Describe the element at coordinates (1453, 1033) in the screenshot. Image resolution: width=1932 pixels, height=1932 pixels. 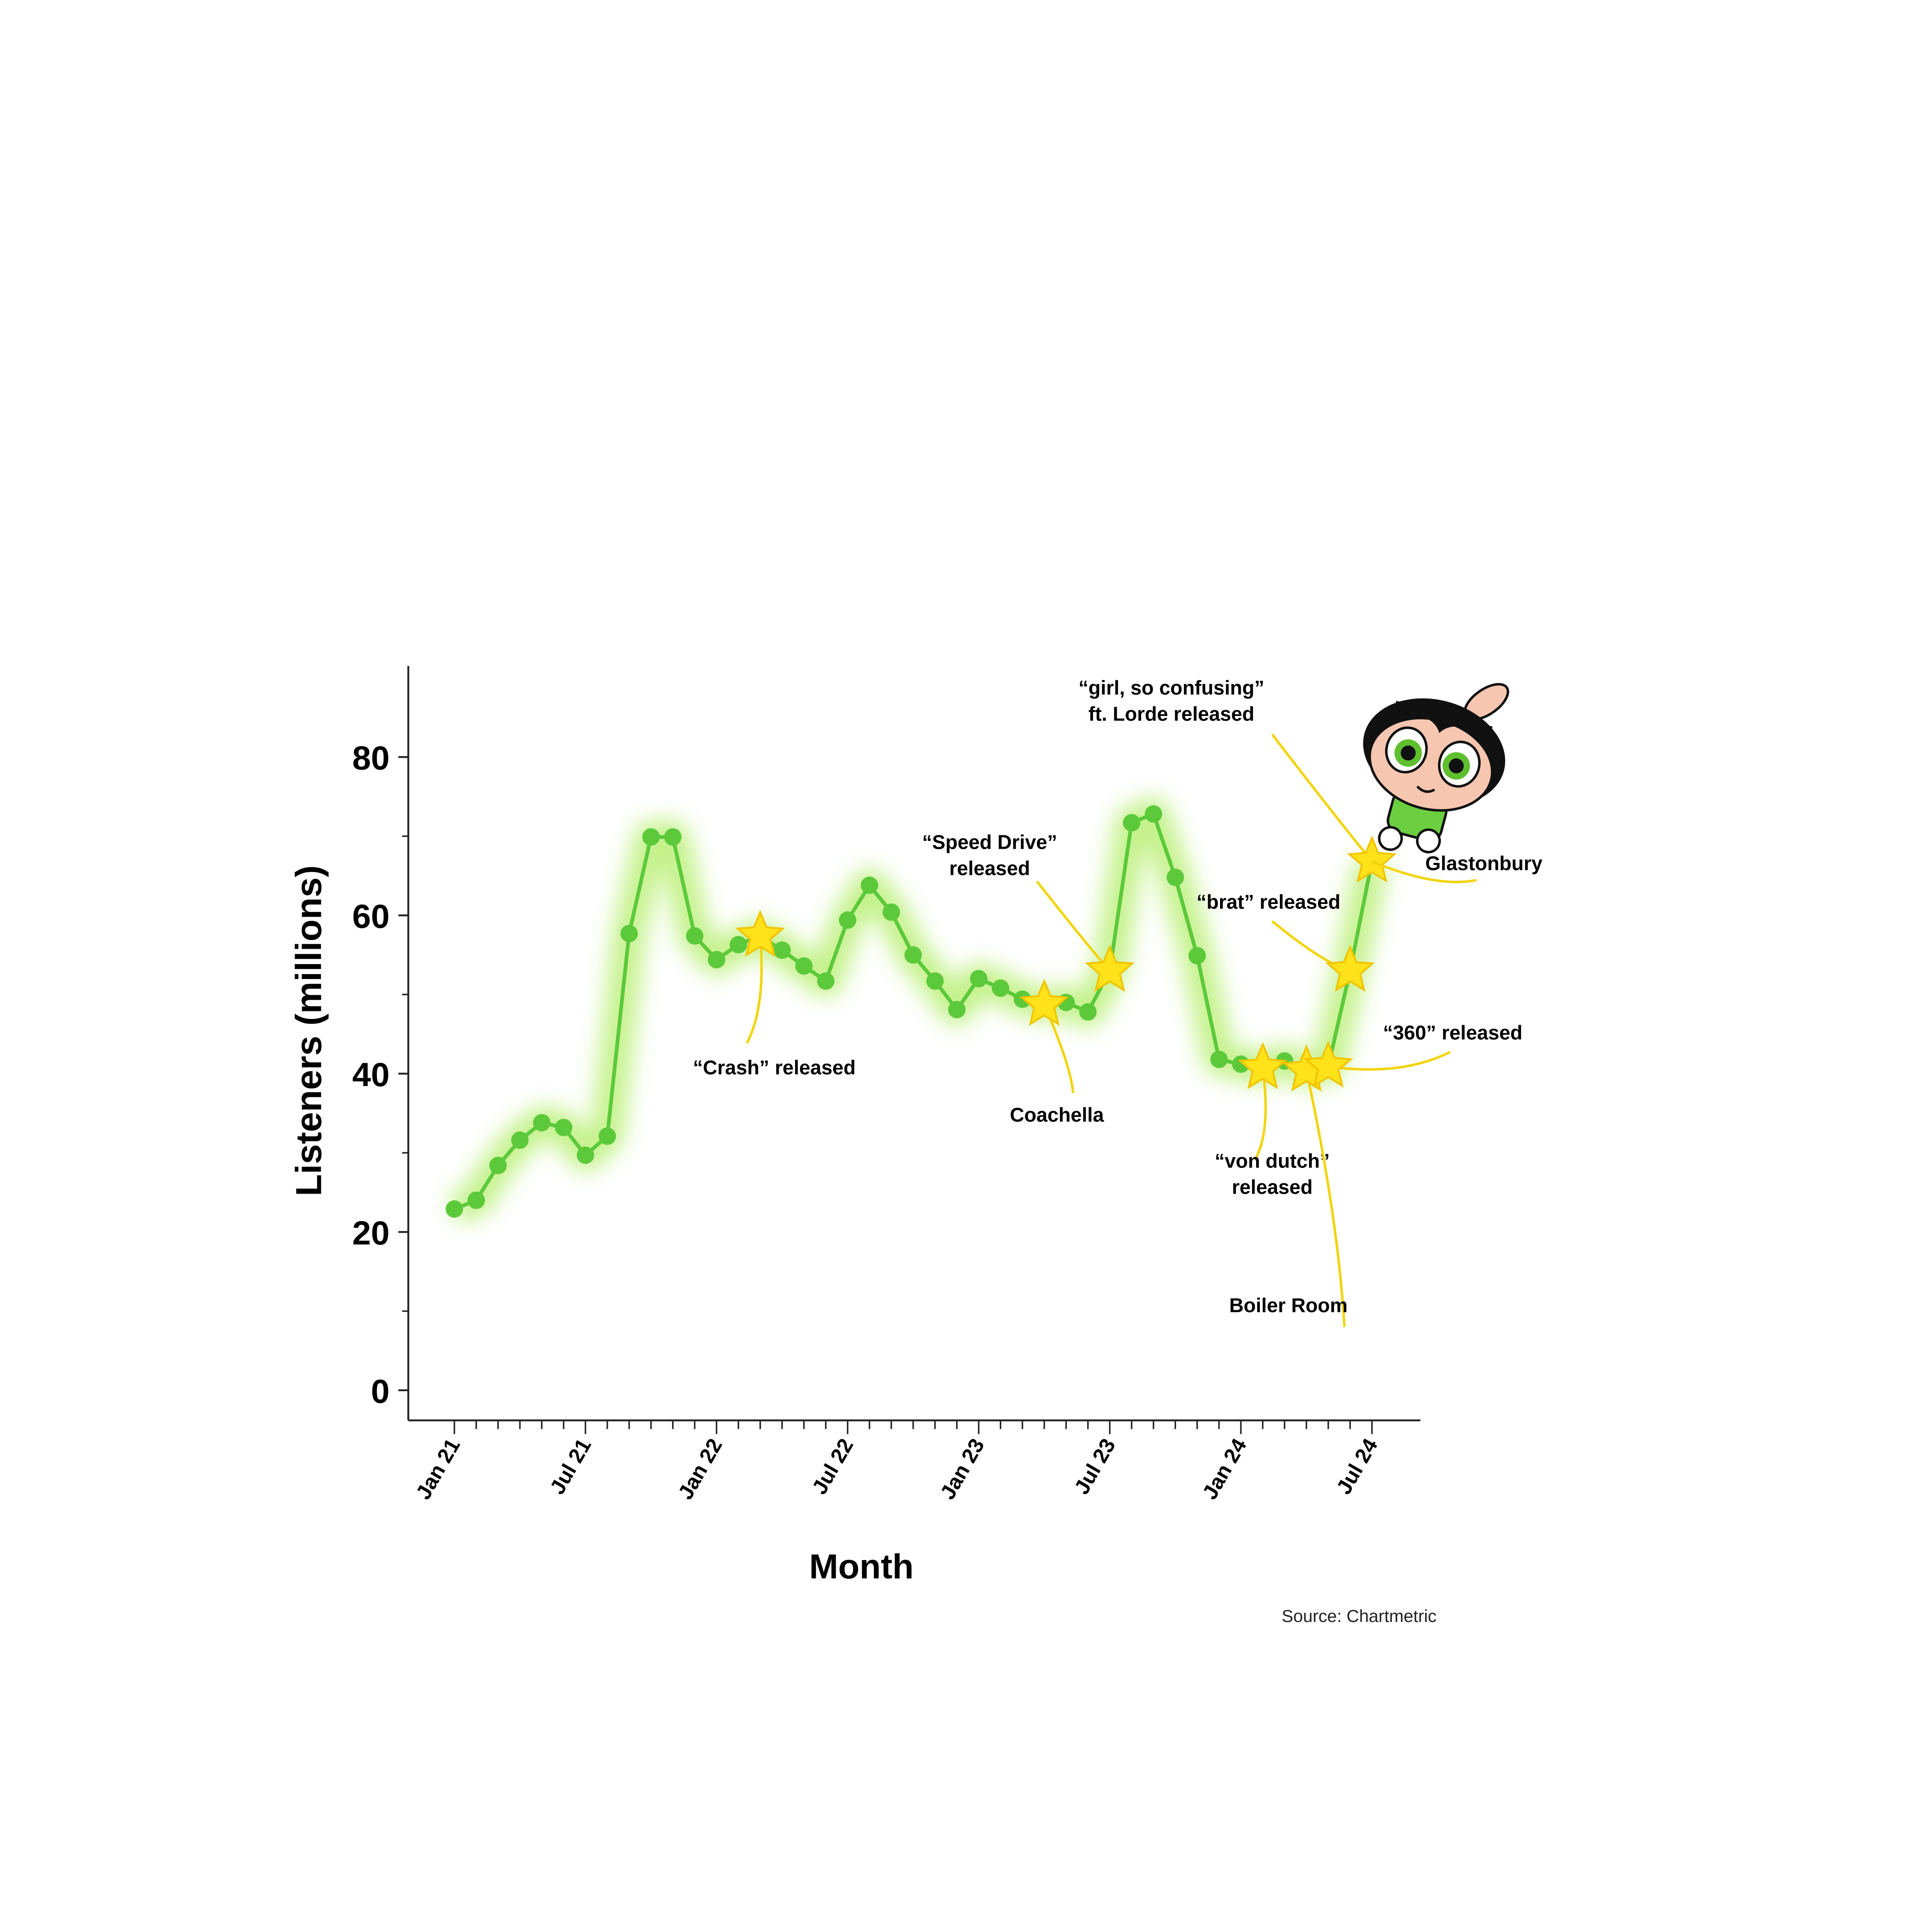
I see `annotation-label: “360” released` at that location.